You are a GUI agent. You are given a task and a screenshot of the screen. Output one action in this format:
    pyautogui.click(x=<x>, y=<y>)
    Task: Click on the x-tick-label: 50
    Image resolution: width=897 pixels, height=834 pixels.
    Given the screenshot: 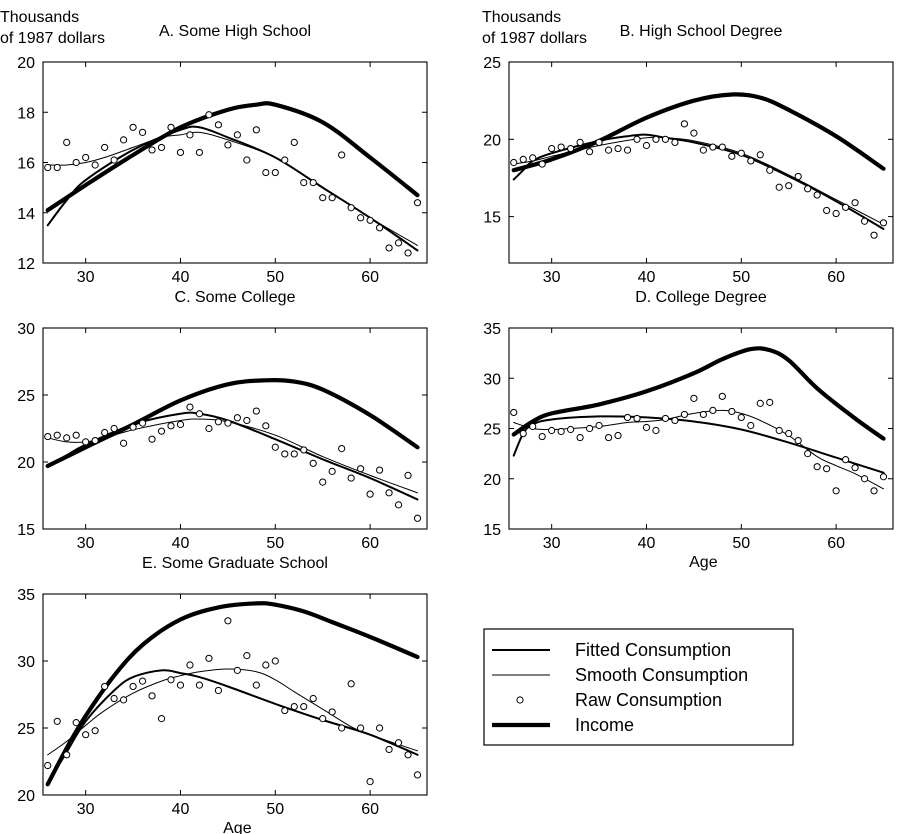 What is the action you would take?
    pyautogui.click(x=275, y=809)
    